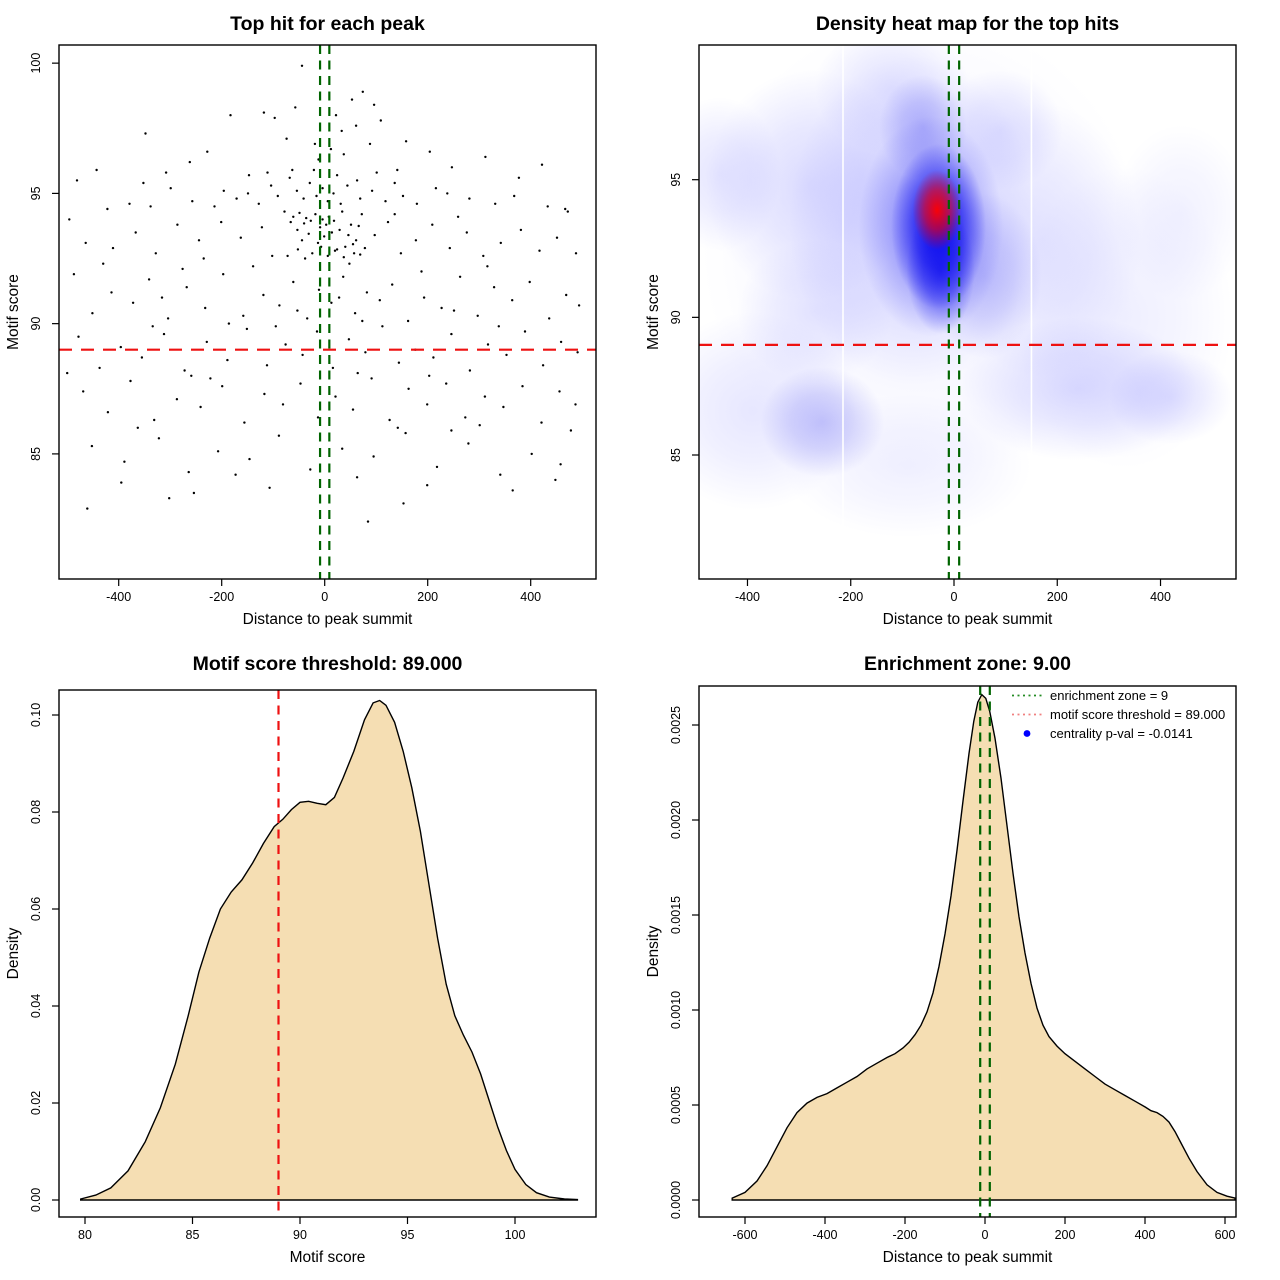 The image size is (1280, 1280). Describe the element at coordinates (515, 1235) in the screenshot. I see `x-tick-label: 100` at that location.